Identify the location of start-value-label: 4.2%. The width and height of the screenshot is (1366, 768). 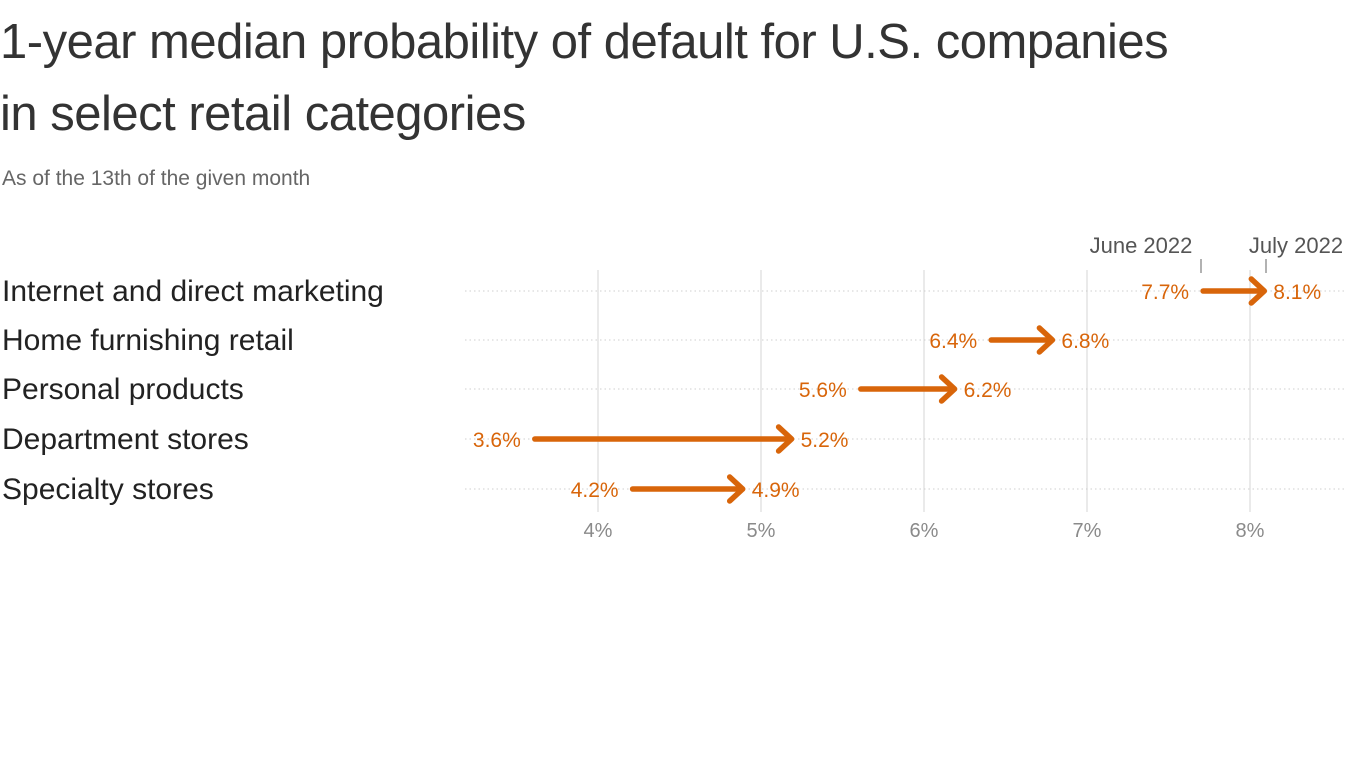
(595, 490).